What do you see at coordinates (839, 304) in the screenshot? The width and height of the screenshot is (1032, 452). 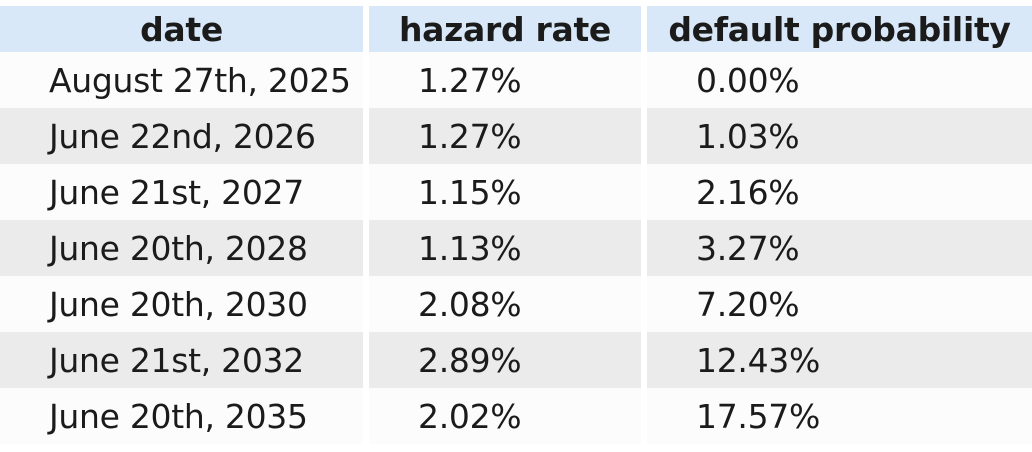 I see `default-probability-cell: 7.20%` at bounding box center [839, 304].